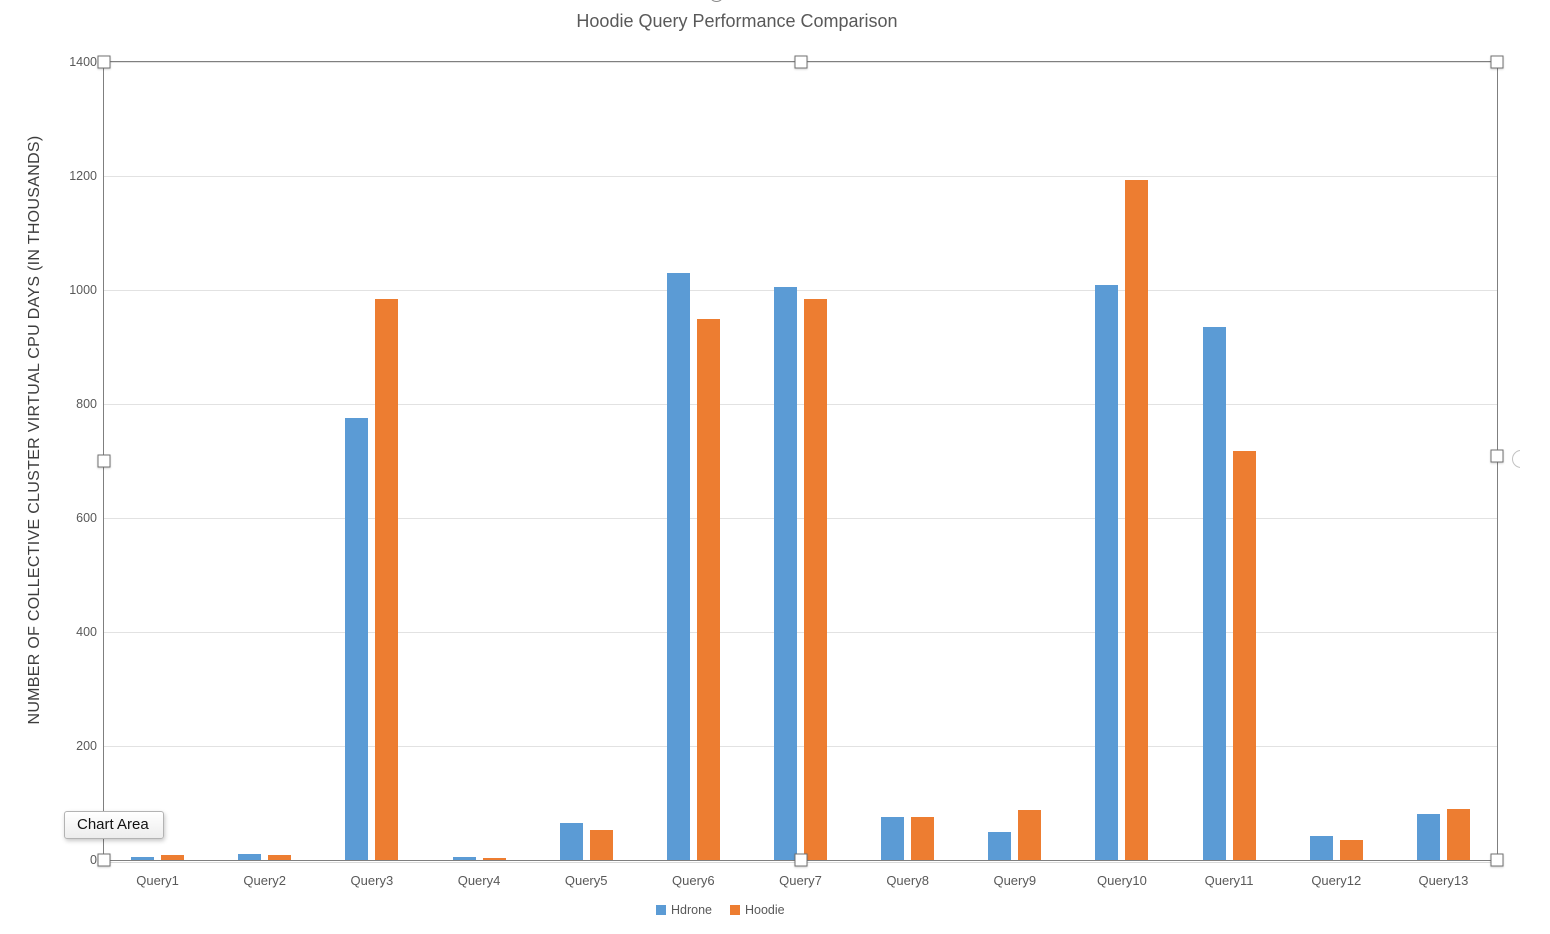 This screenshot has height=934, width=1550. I want to click on bar-hdrone-query10, so click(1107, 572).